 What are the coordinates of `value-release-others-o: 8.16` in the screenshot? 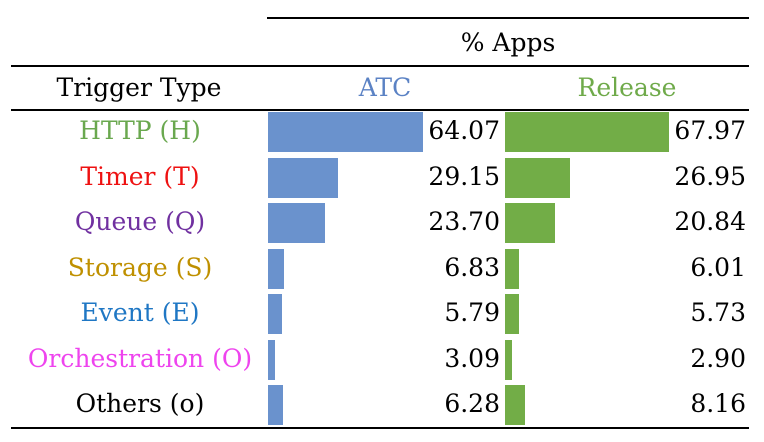 It's located at (718, 403).